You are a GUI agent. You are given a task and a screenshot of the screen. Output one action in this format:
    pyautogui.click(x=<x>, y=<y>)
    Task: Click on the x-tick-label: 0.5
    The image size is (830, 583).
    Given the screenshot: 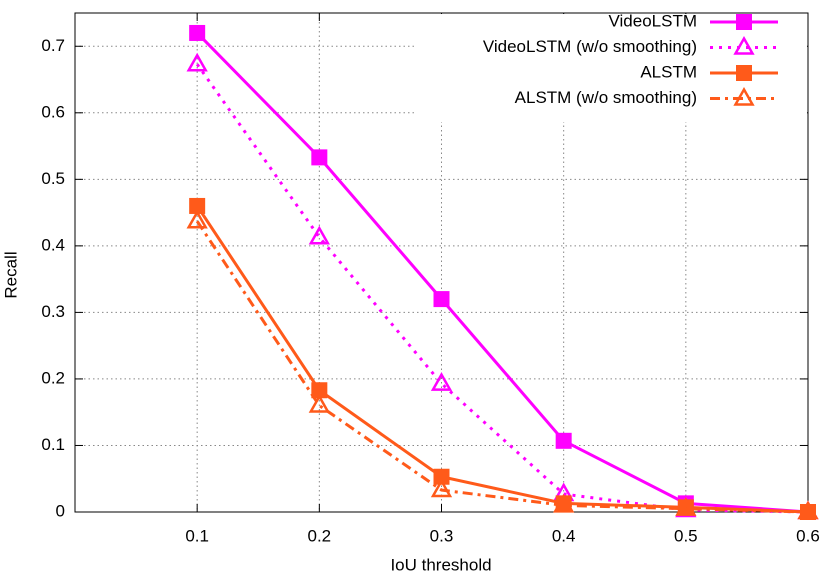 What is the action you would take?
    pyautogui.click(x=686, y=535)
    